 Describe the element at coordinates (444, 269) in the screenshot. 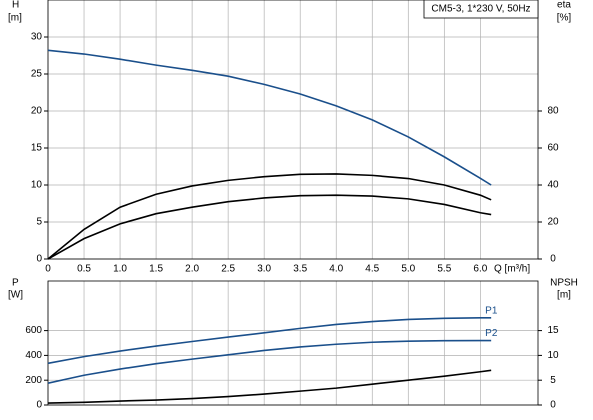

I see `x-tick-label: 5.5` at that location.